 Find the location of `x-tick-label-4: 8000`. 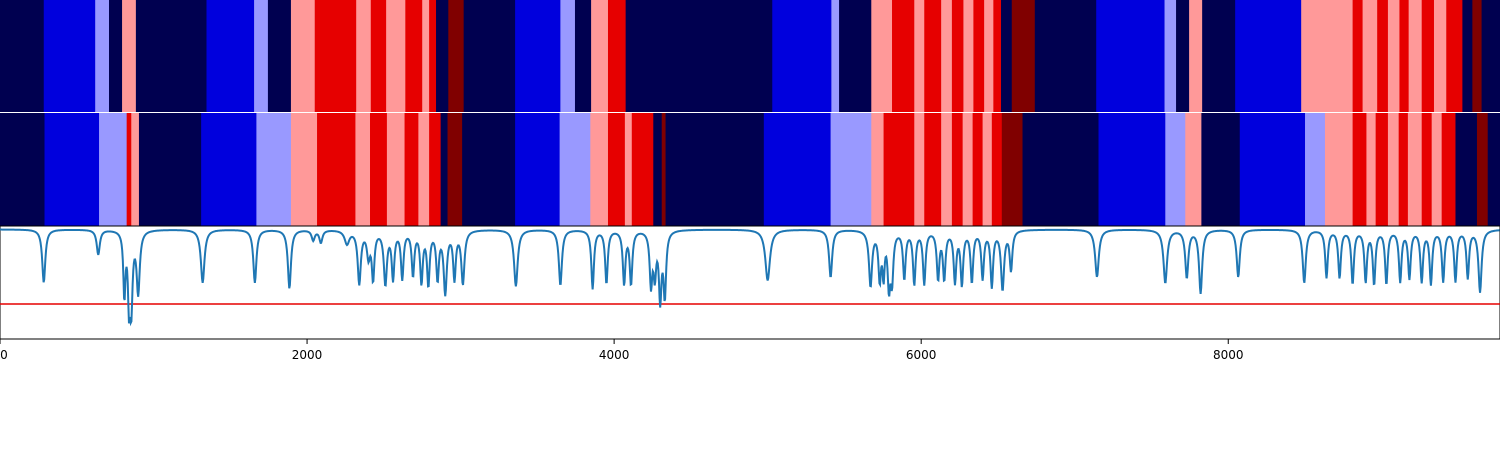

x-tick-label-4: 8000 is located at coordinates (1228, 355).